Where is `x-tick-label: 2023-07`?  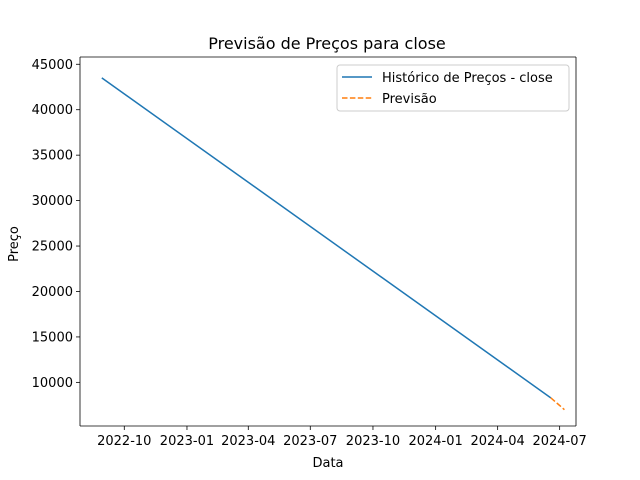
x-tick-label: 2023-07 is located at coordinates (310, 441).